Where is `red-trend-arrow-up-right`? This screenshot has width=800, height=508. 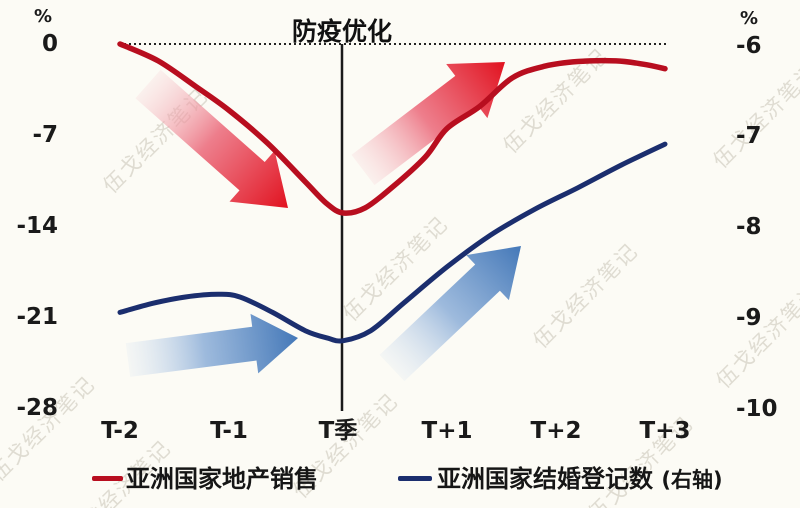 red-trend-arrow-up-right is located at coordinates (428, 124).